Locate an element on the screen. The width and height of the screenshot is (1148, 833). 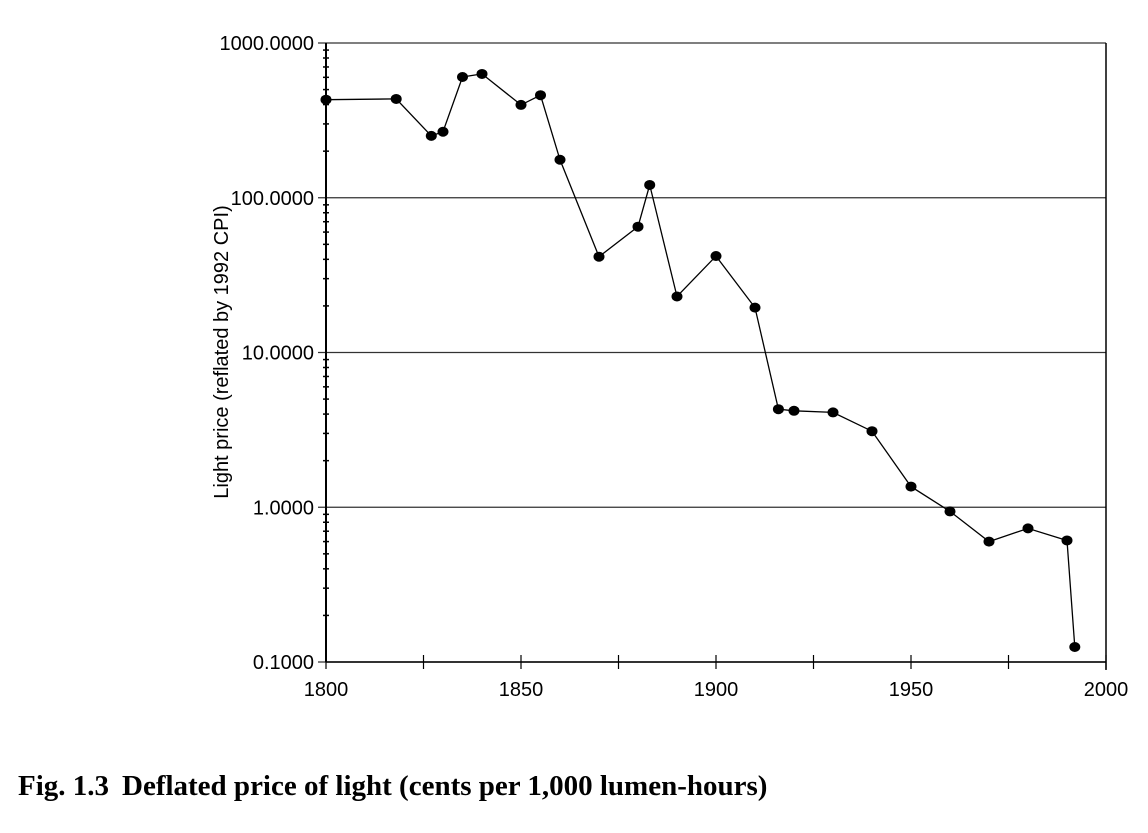
x-tick-label: 1900 is located at coordinates (716, 690).